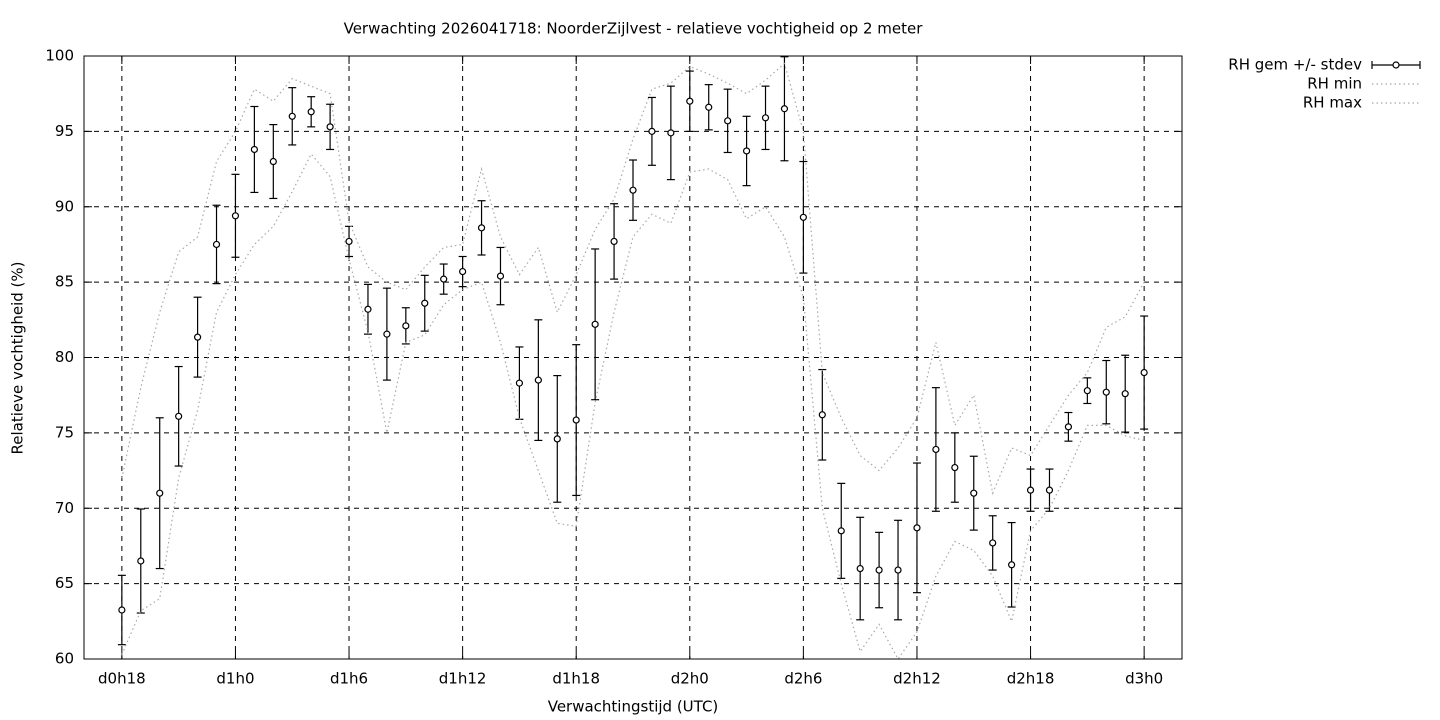 Image resolution: width=1440 pixels, height=720 pixels. Describe the element at coordinates (64, 659) in the screenshot. I see `y-tick-label: 60` at that location.